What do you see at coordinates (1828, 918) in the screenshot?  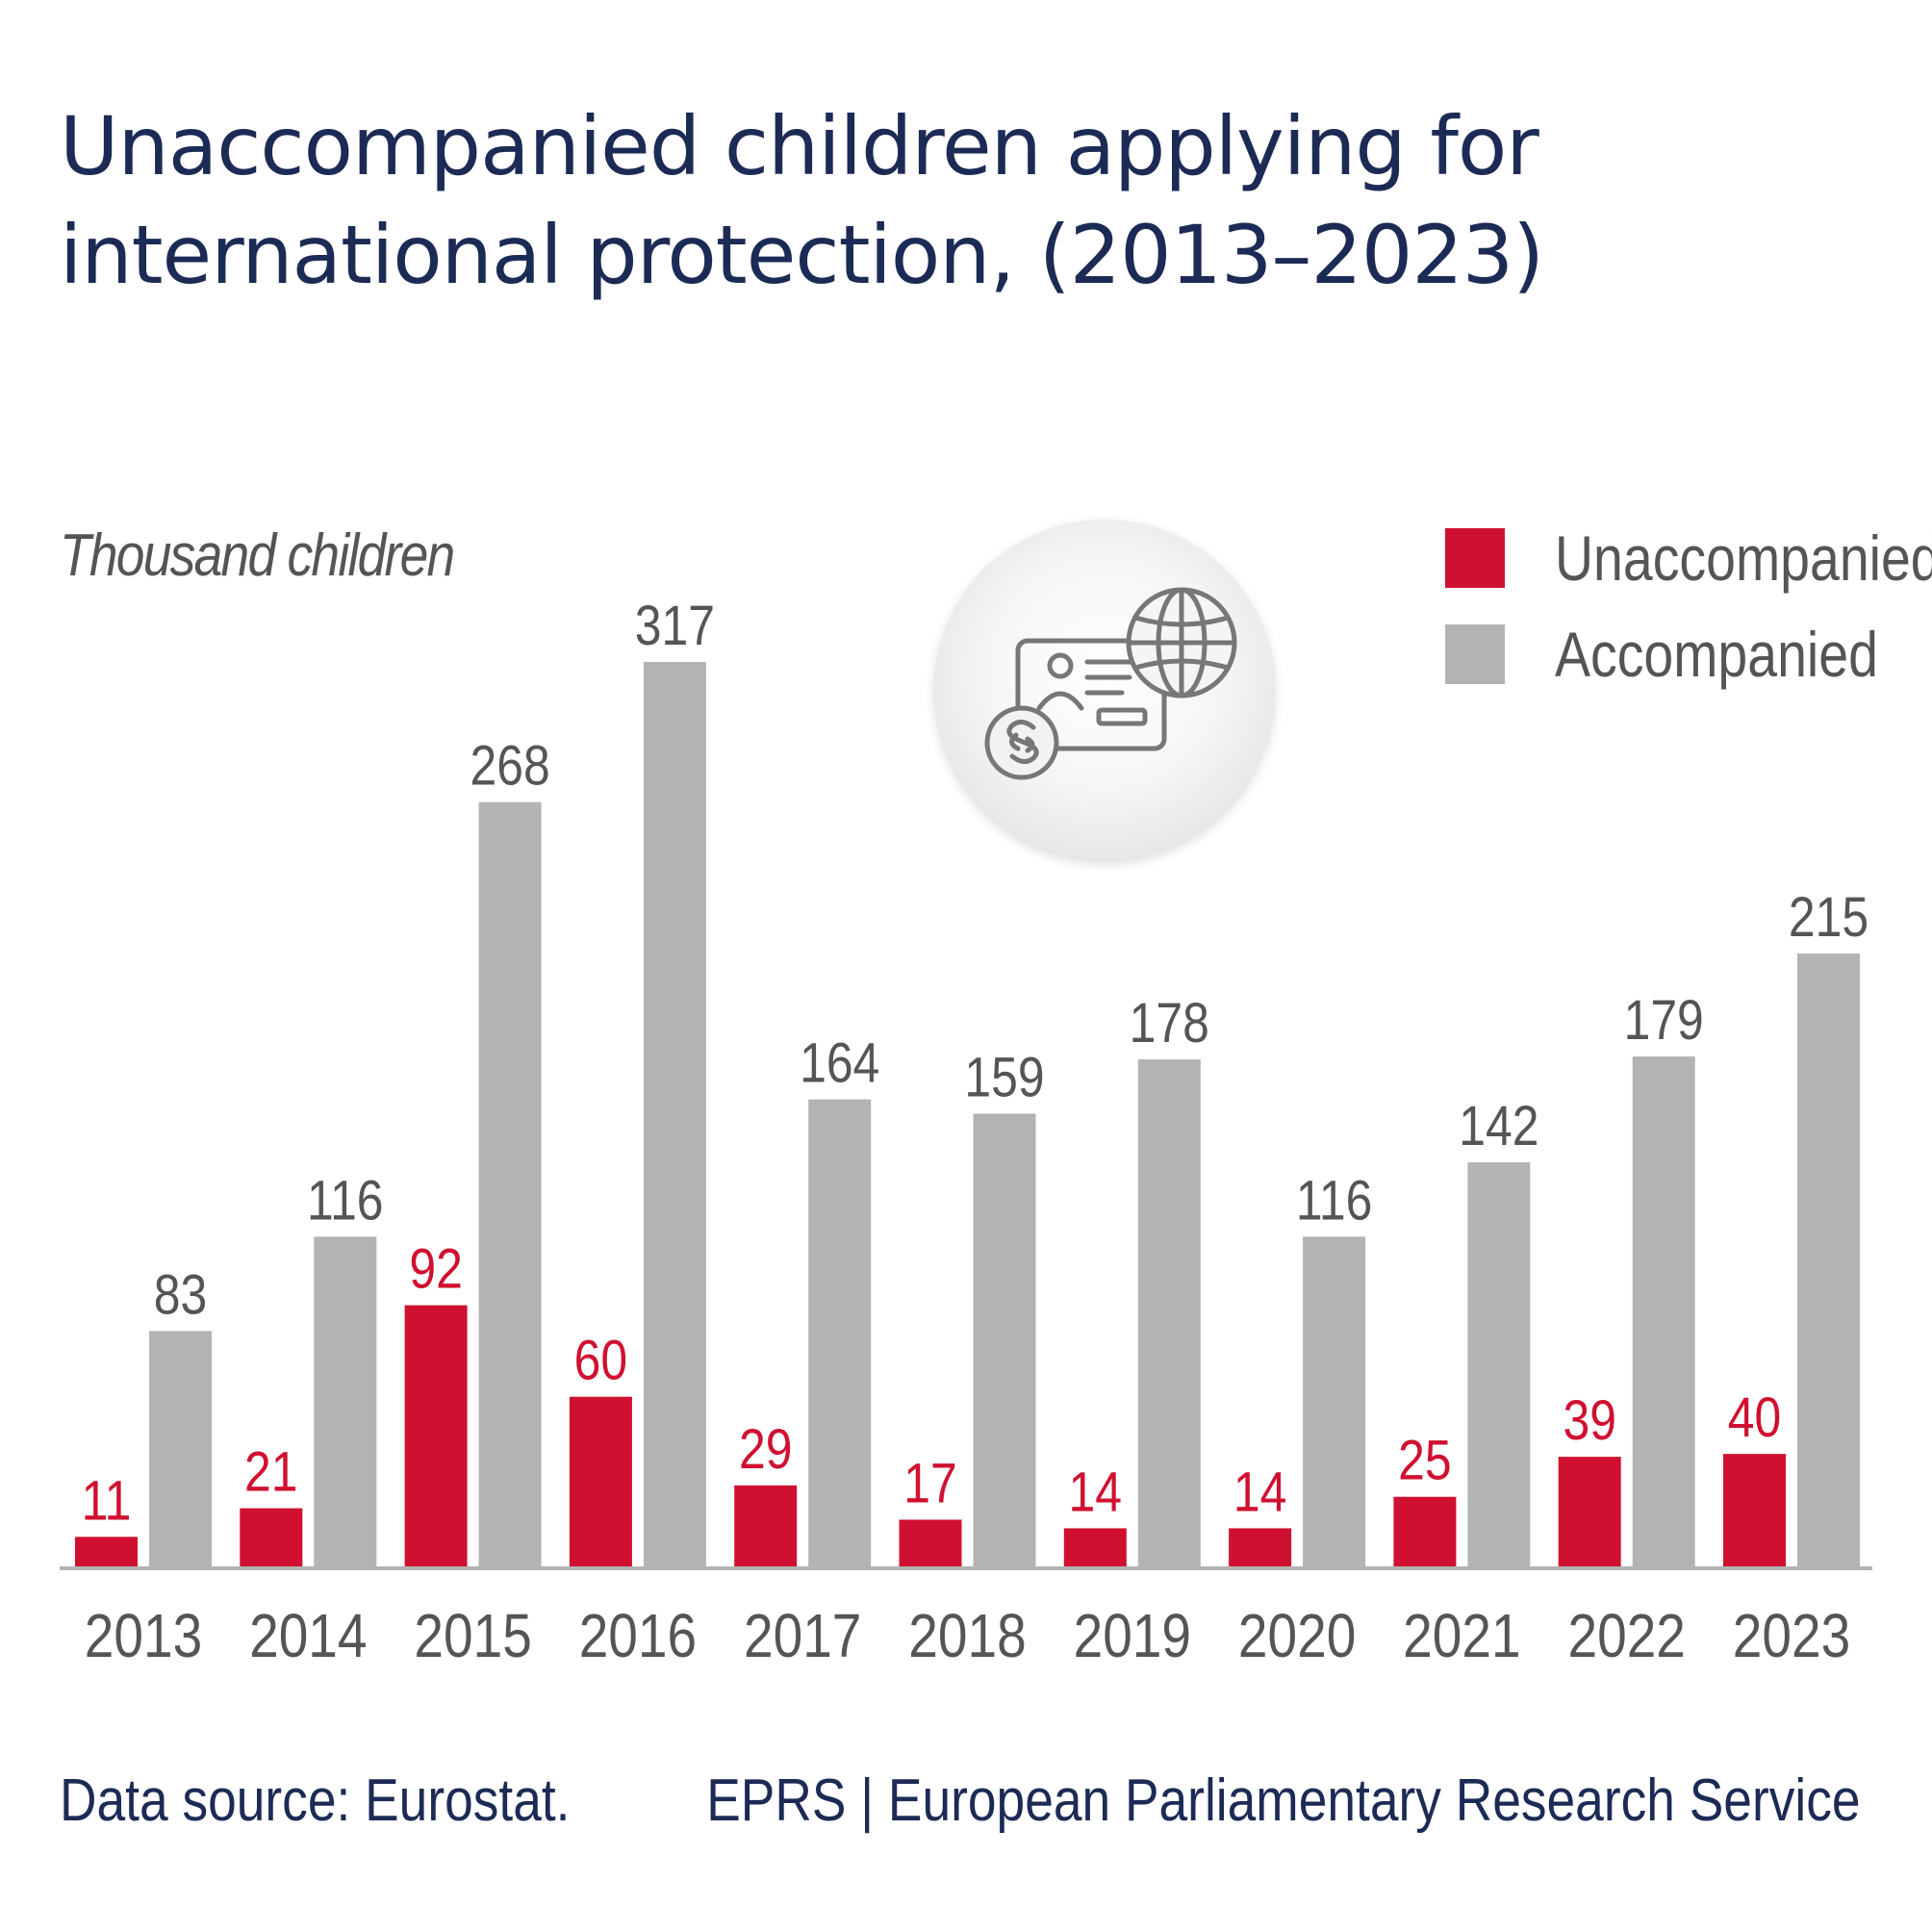 I see `data-label-accompanied-2023: 215` at bounding box center [1828, 918].